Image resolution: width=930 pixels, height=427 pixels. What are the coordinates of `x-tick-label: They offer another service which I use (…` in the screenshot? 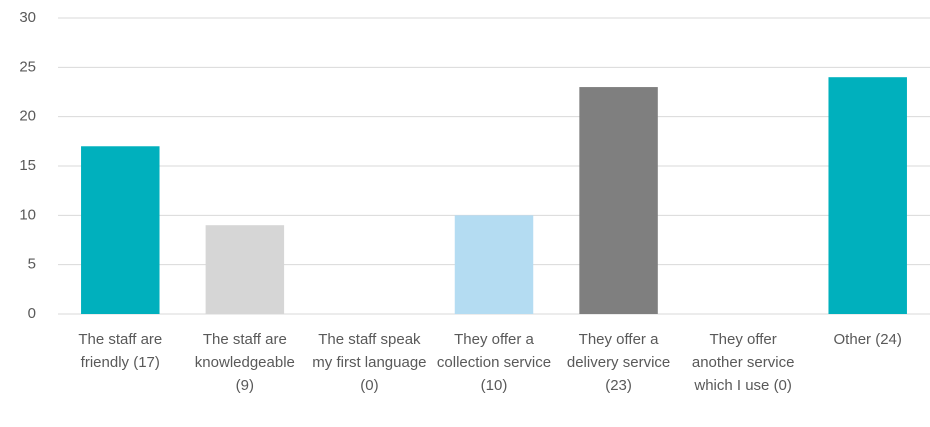 It's located at (743, 362).